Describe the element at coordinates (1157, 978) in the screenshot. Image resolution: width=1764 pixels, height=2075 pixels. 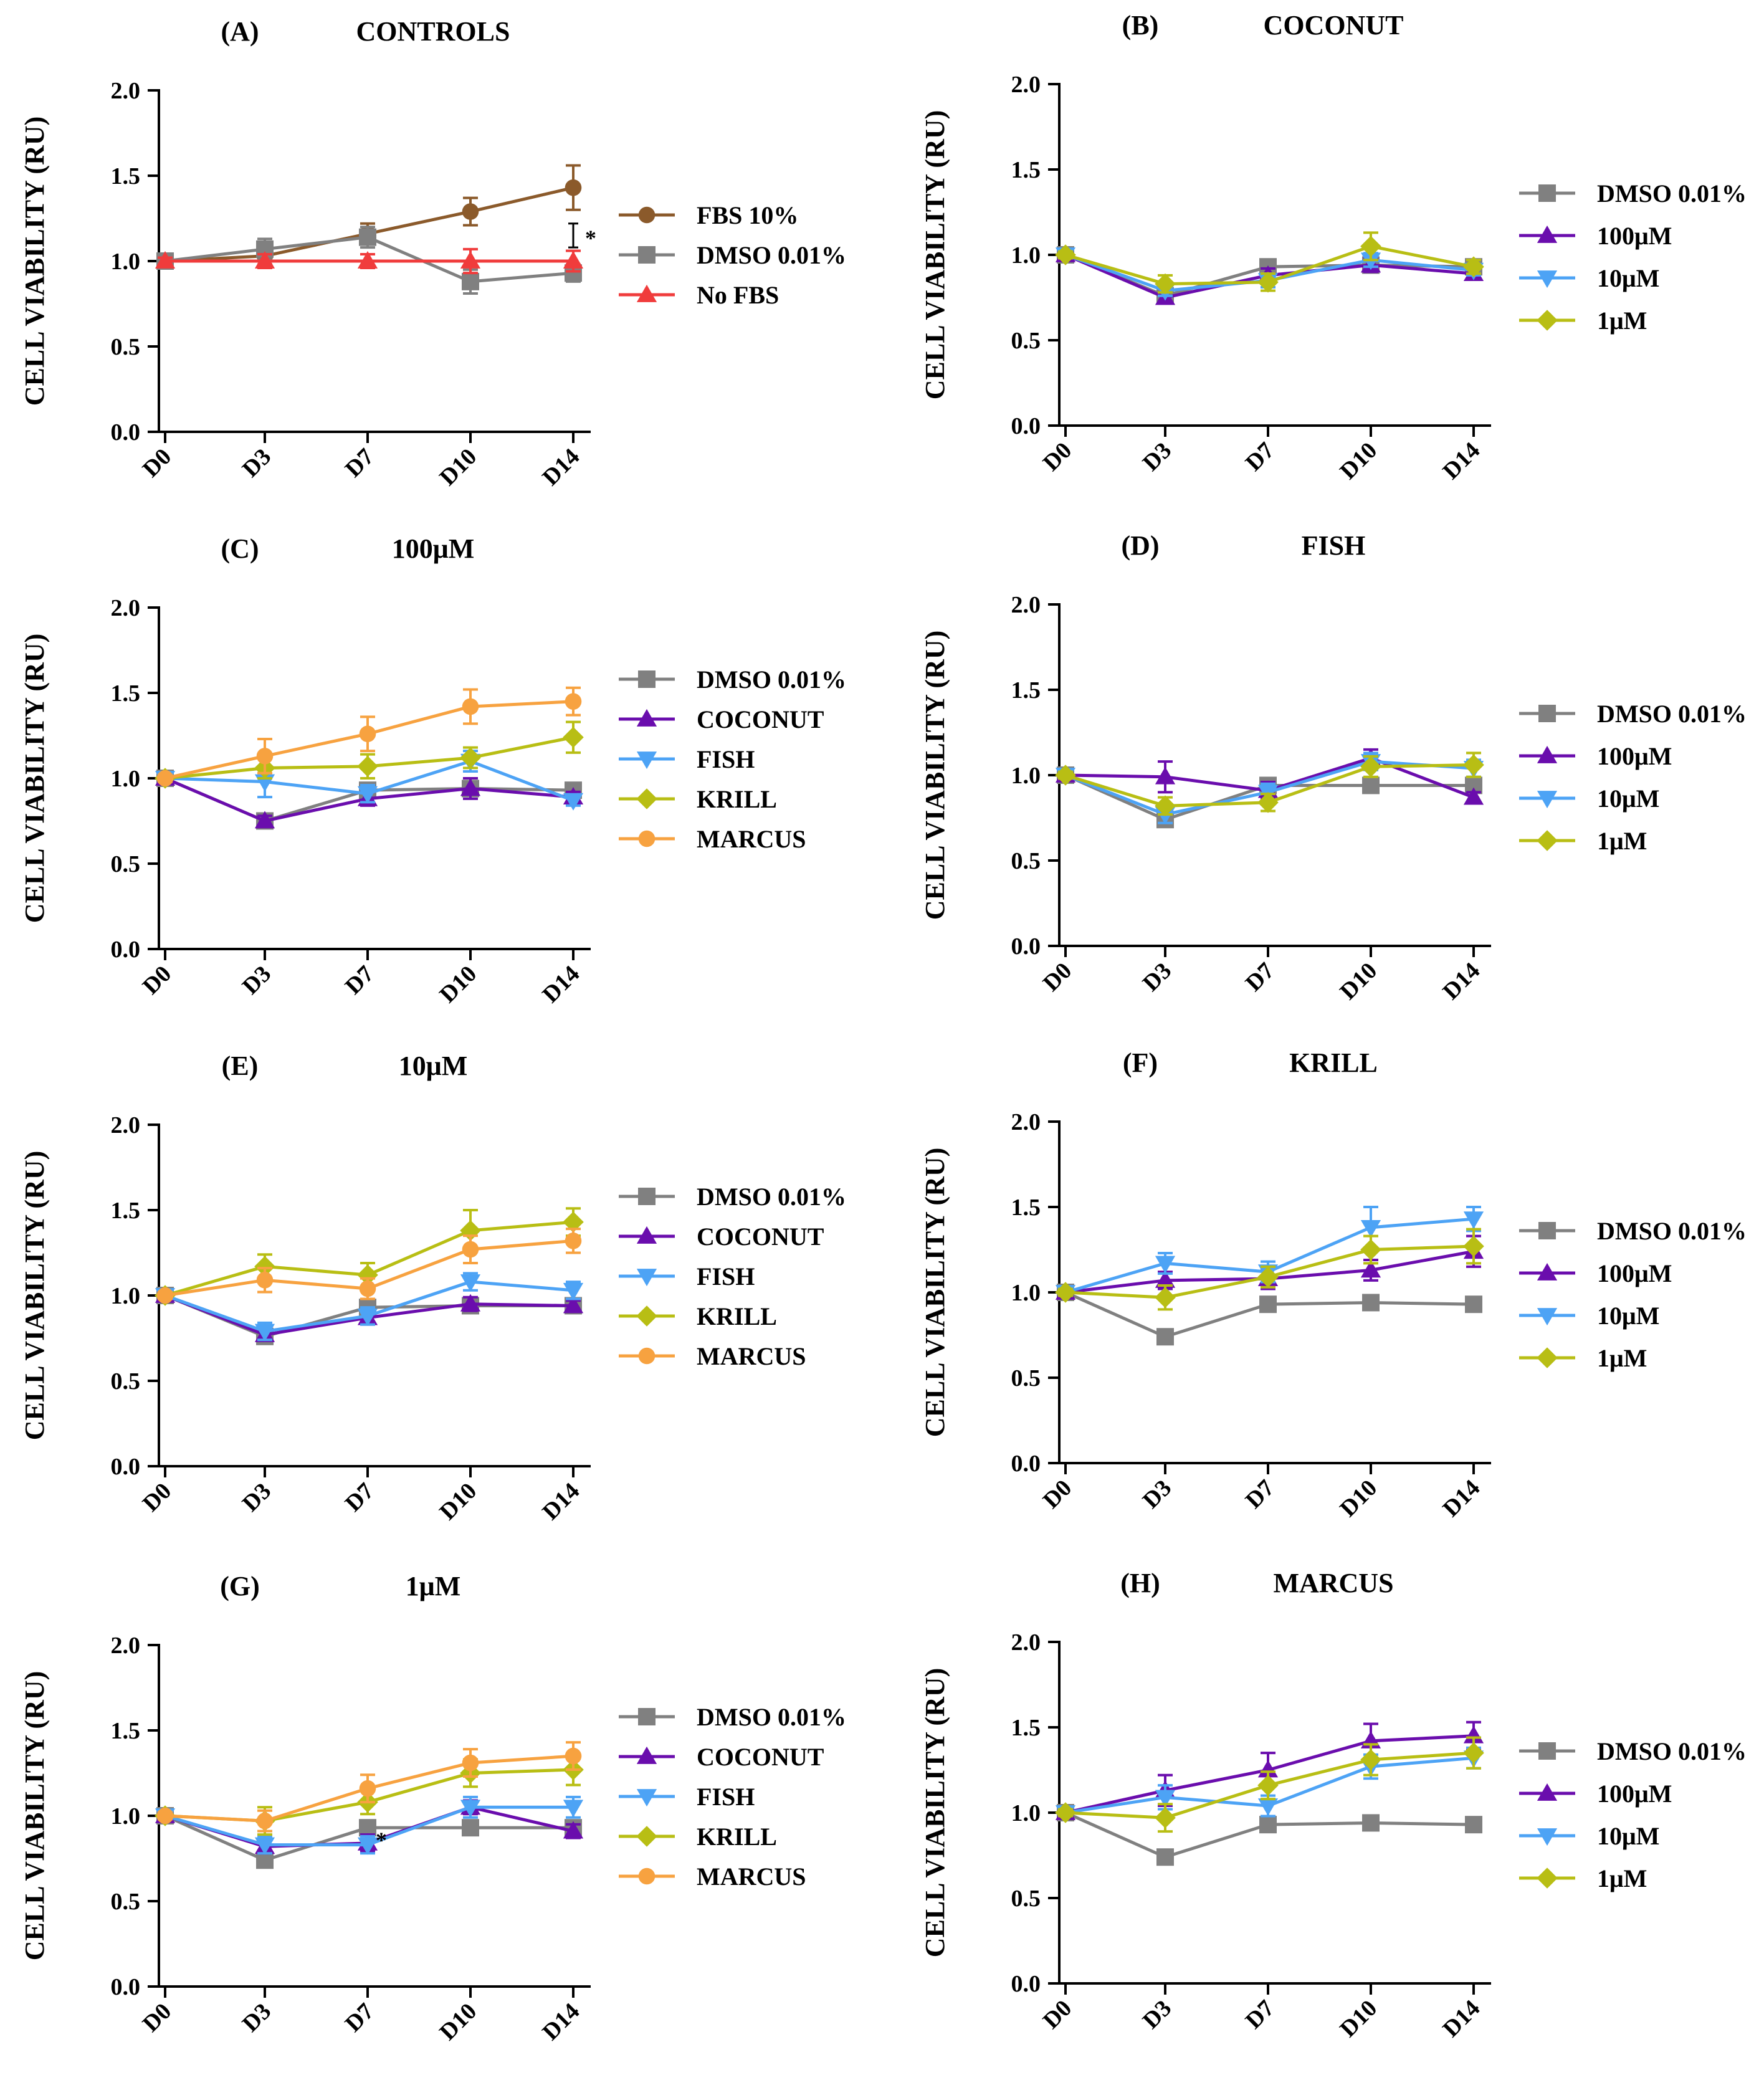
I see `panel-d-xtick-label: D3` at that location.